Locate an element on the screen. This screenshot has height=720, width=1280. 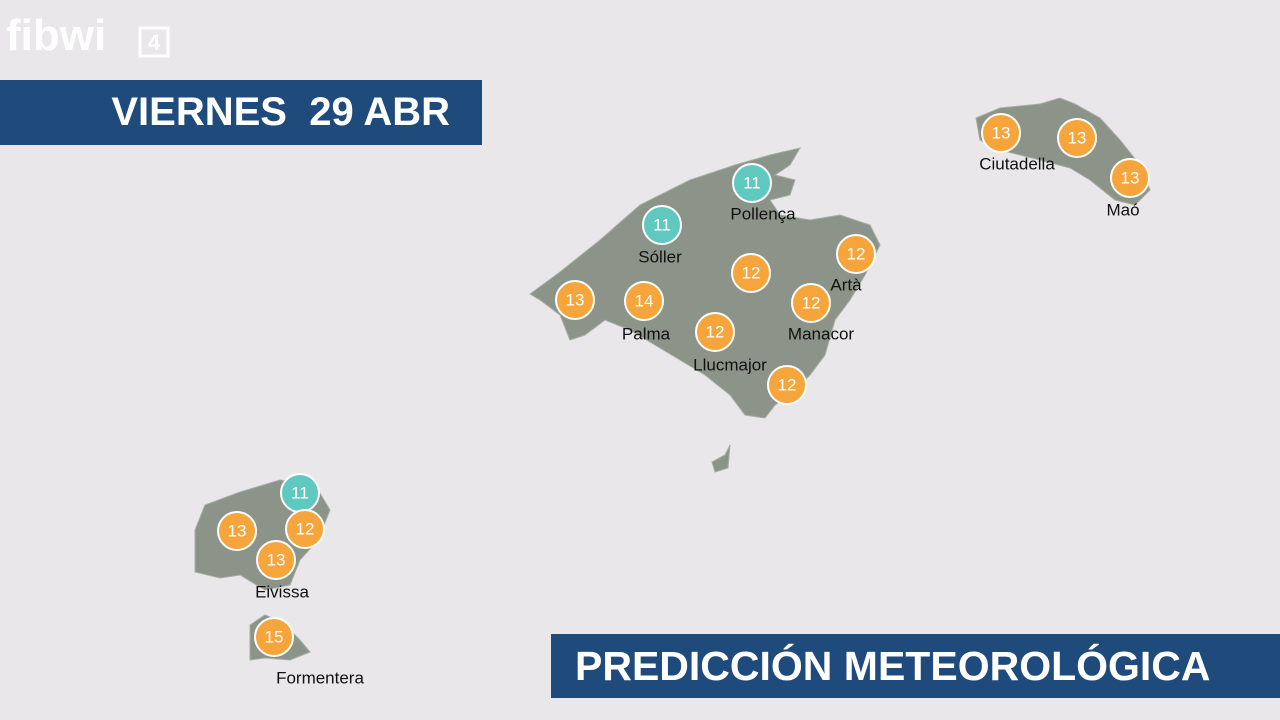
place-label: Palma is located at coordinates (646, 333).